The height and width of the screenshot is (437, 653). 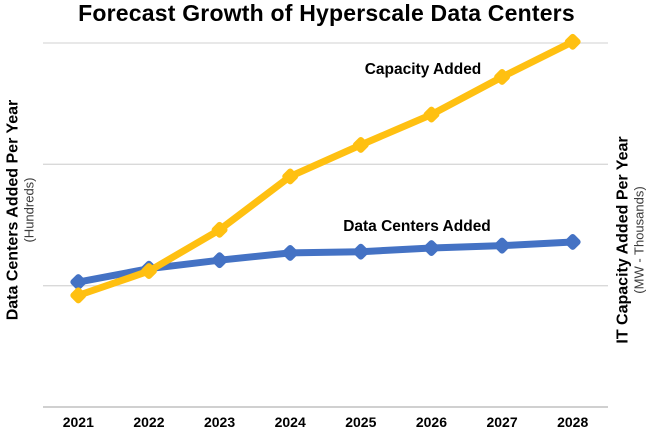 What do you see at coordinates (78, 422) in the screenshot?
I see `x-tick-label-2021: 2021` at bounding box center [78, 422].